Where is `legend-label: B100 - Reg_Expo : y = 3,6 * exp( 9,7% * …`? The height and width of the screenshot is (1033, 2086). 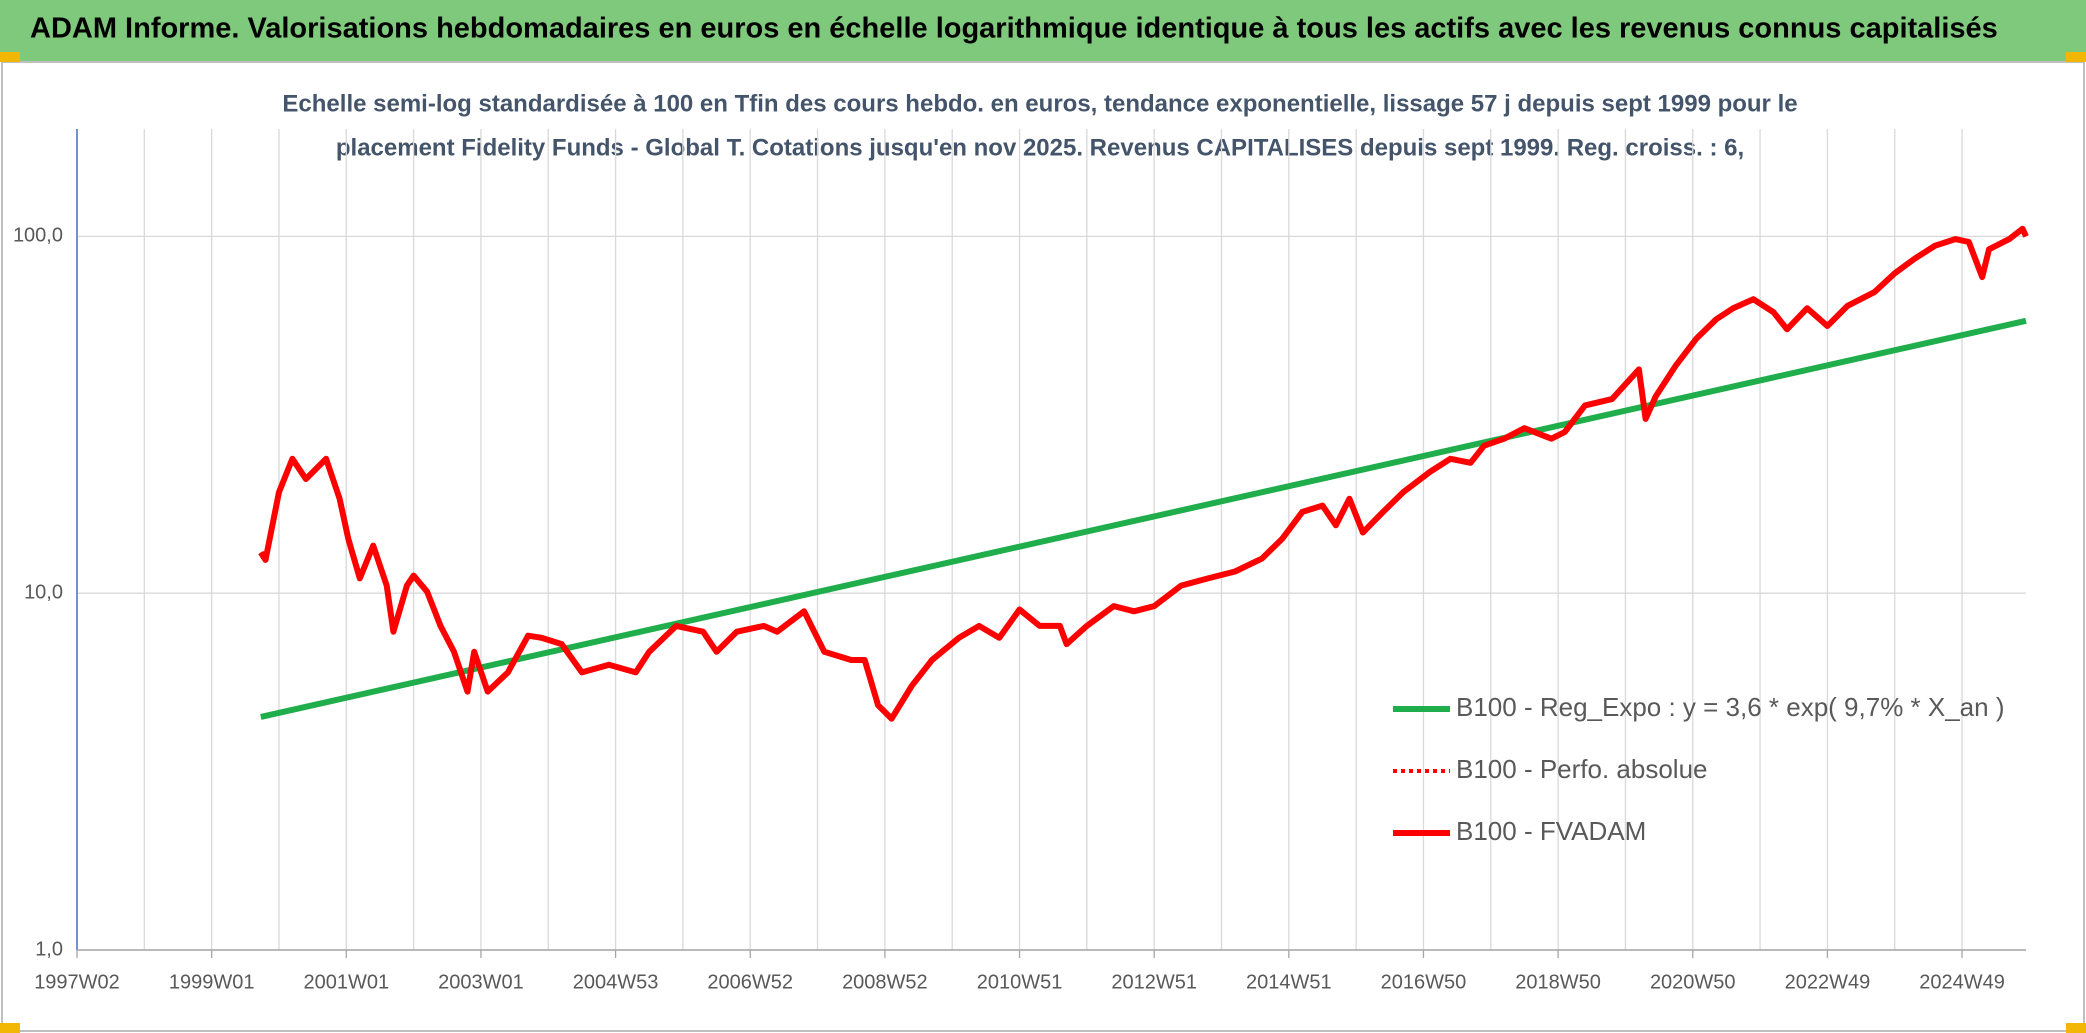 legend-label: B100 - Reg_Expo : y = 3,6 * exp( 9,7% * … is located at coordinates (1730, 707).